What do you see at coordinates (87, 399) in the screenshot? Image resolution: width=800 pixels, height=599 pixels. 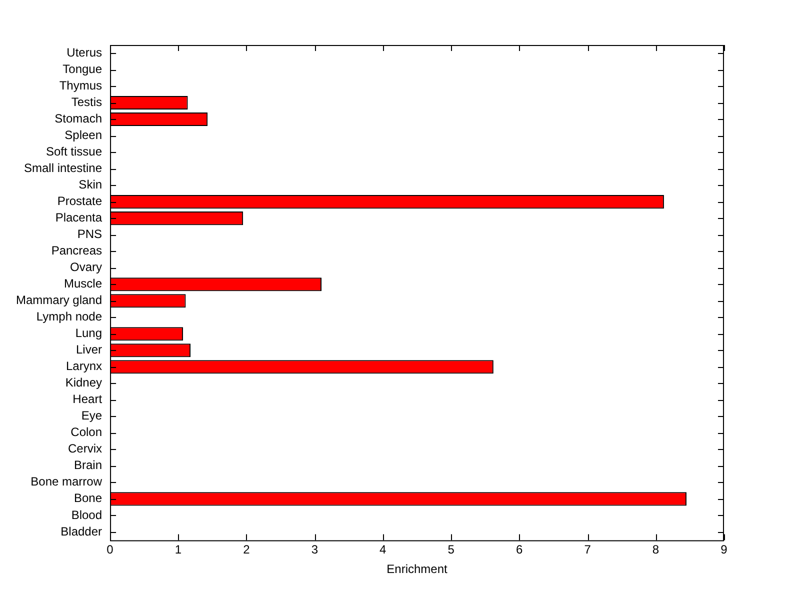 I see `y-tick-label: Heart` at bounding box center [87, 399].